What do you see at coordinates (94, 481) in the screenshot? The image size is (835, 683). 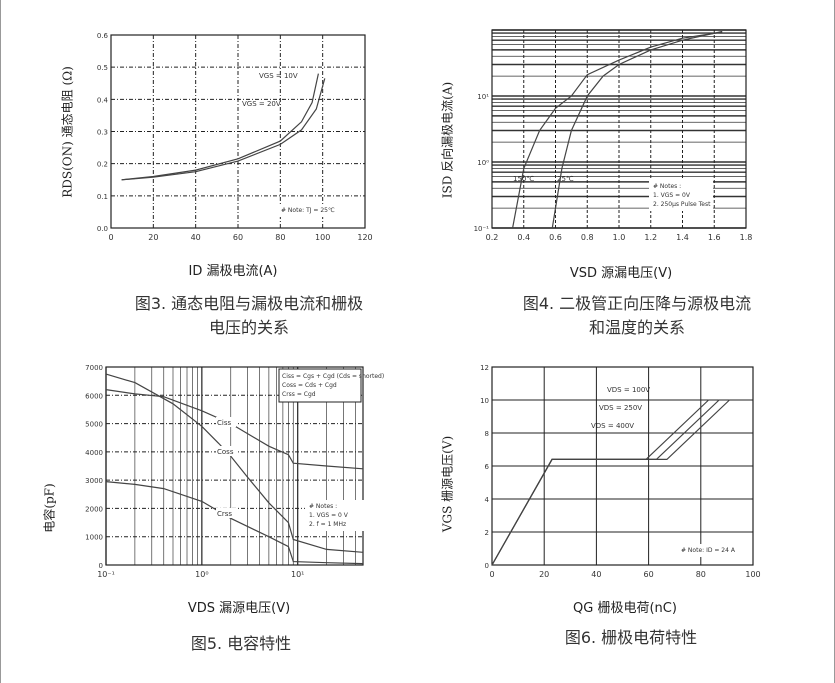 I see `y-tick-label: 3000` at bounding box center [94, 481].